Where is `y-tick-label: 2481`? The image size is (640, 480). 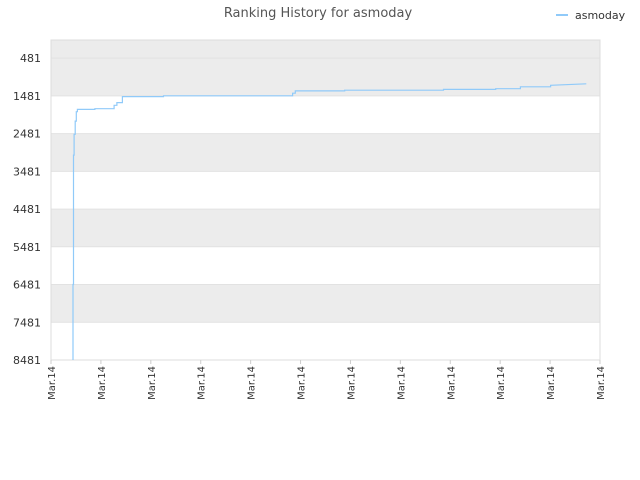
y-tick-label: 2481 is located at coordinates (27, 134).